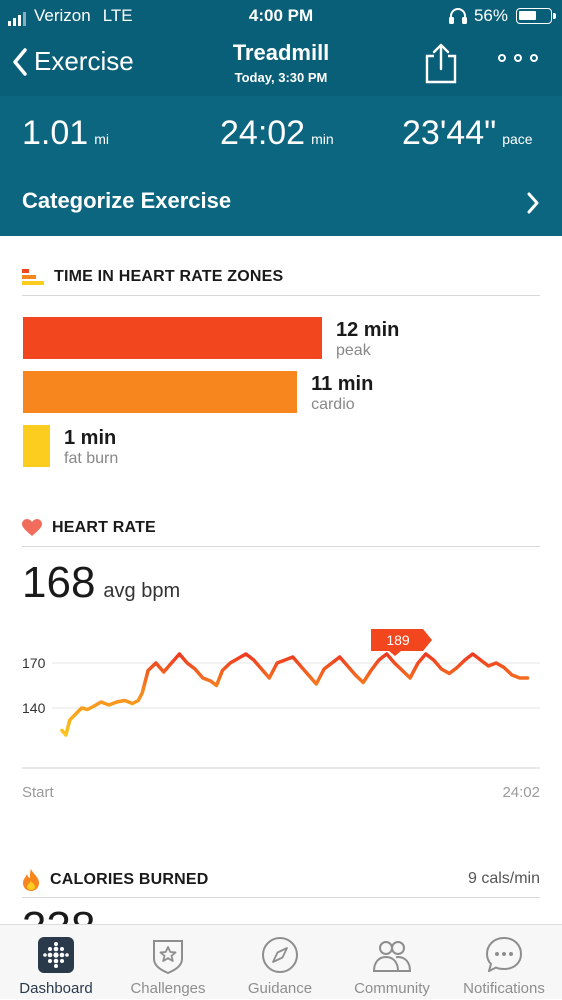 Image resolution: width=562 pixels, height=1000 pixels. Describe the element at coordinates (503, 878) in the screenshot. I see `calories-rate: 9 cals/min` at that location.